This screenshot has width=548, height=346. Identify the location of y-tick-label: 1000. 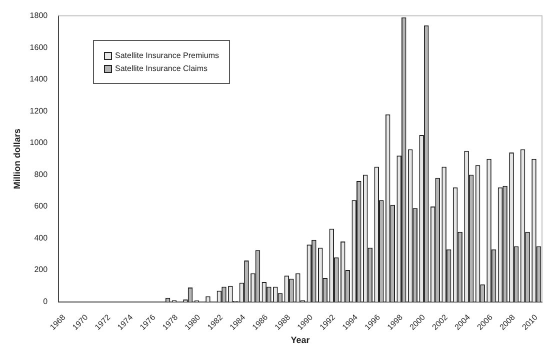
(39, 143).